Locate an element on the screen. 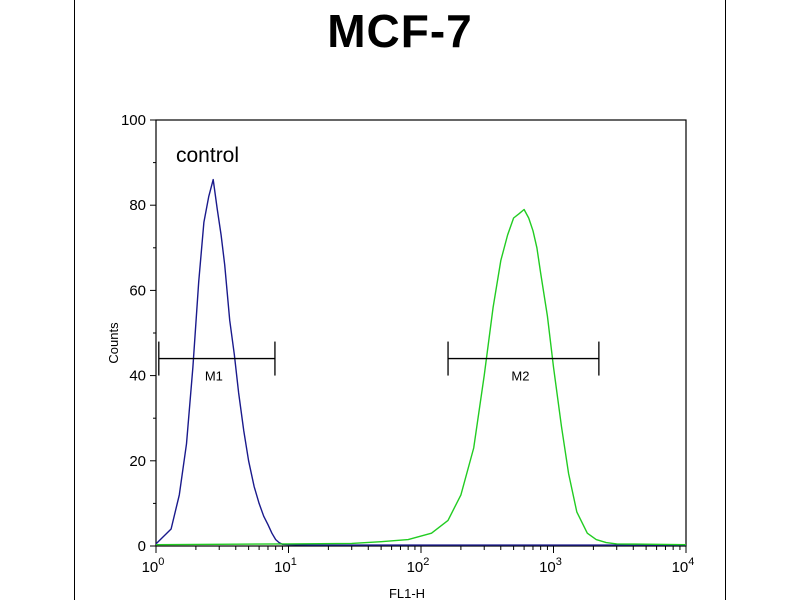 The width and height of the screenshot is (800, 600). x-tick-label: 10⁰ is located at coordinates (153, 566).